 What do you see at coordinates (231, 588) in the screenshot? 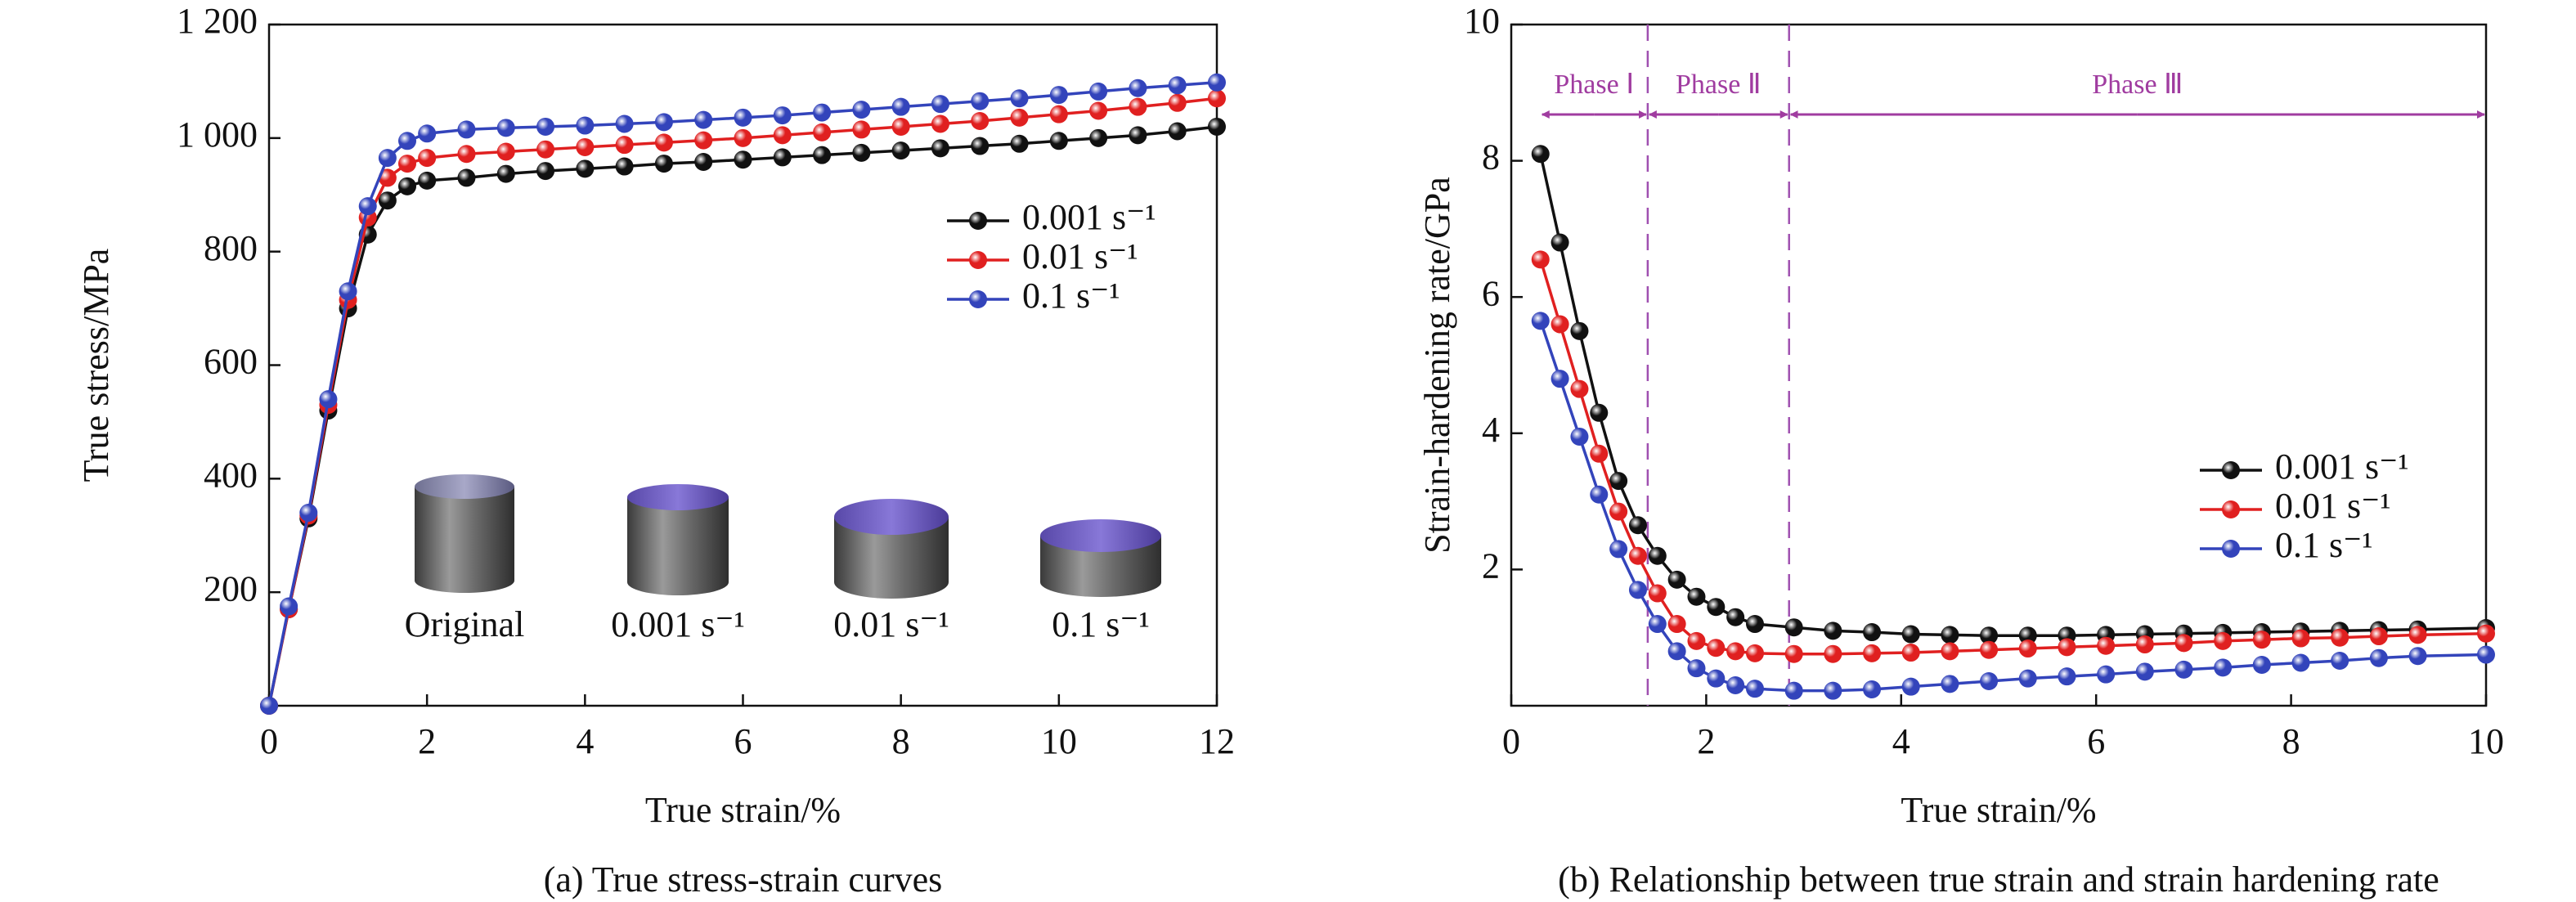
I see `y-tick-label: 200` at bounding box center [231, 588].